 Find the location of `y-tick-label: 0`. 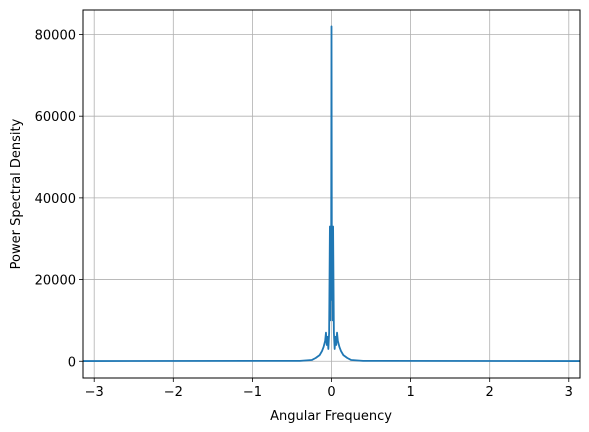

y-tick-label: 0 is located at coordinates (72, 362).